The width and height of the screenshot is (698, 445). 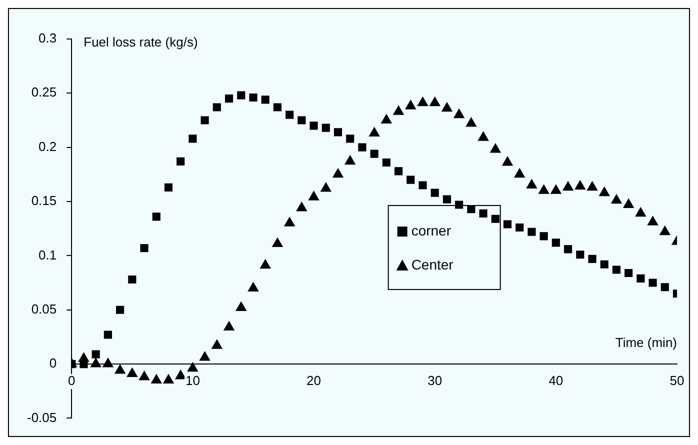 I want to click on y-tick-label: 0.3, so click(x=47, y=38).